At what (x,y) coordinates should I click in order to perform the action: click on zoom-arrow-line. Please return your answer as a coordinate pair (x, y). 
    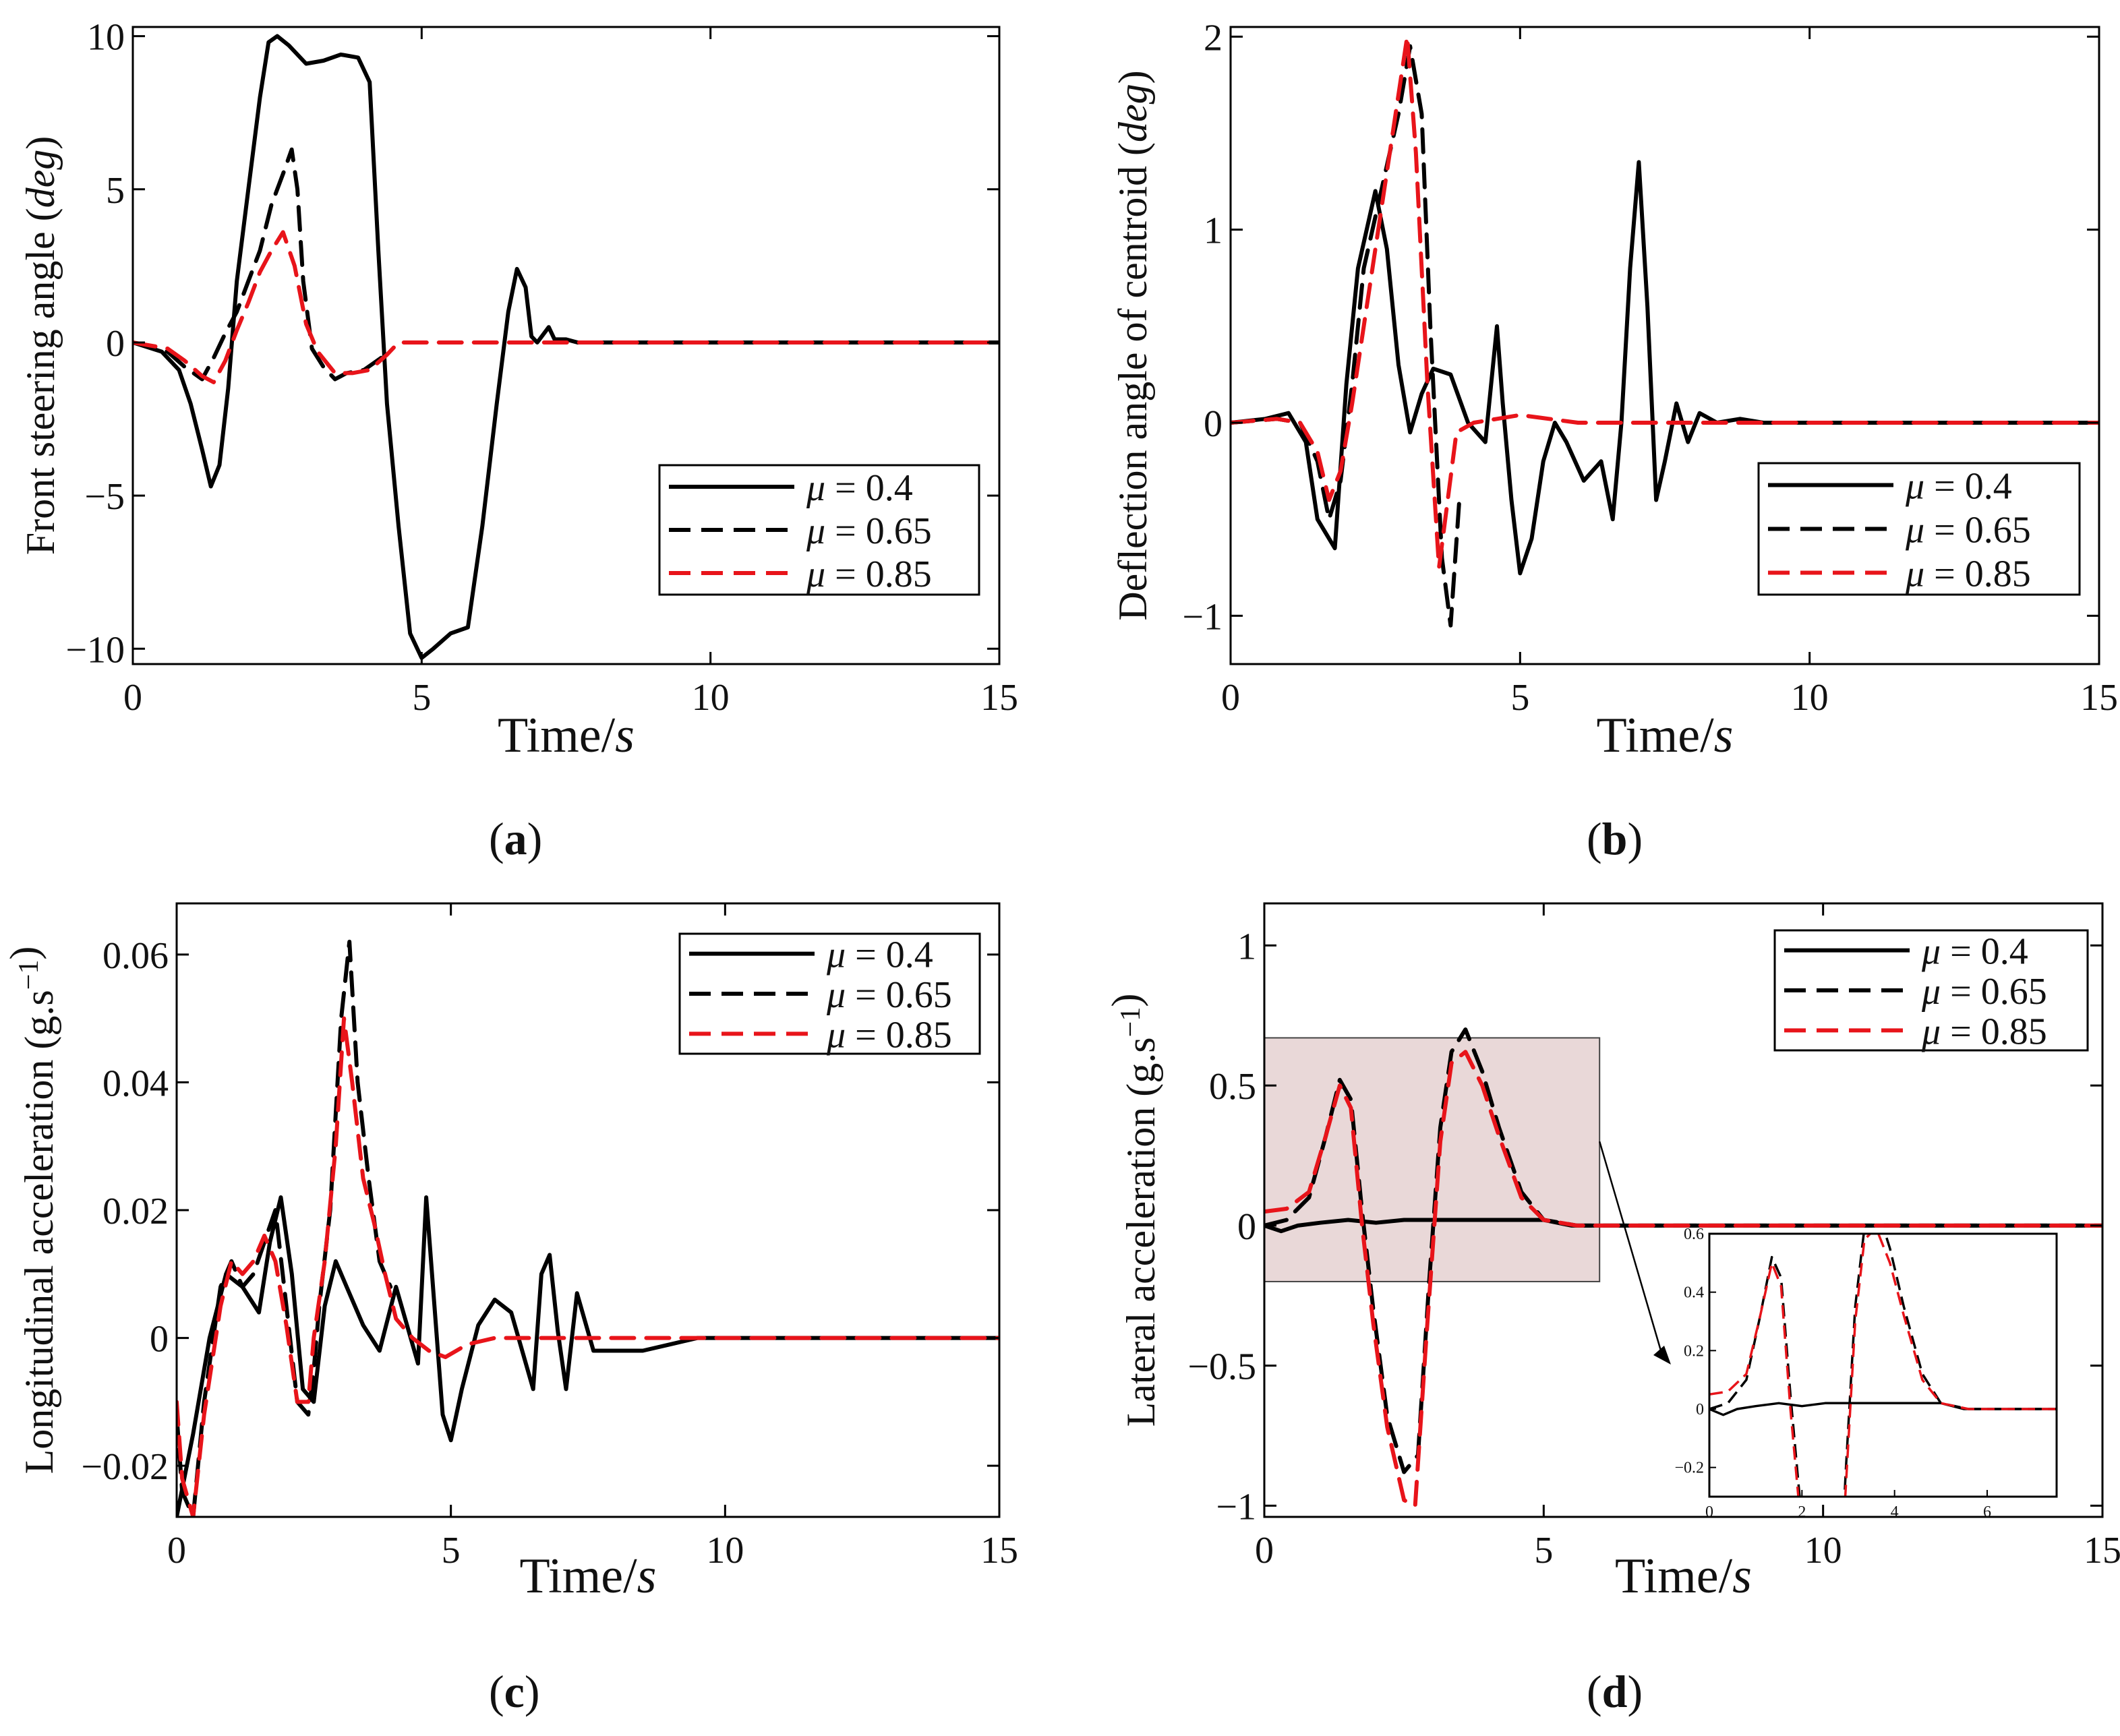
    Looking at the image, I should click on (1631, 1248).